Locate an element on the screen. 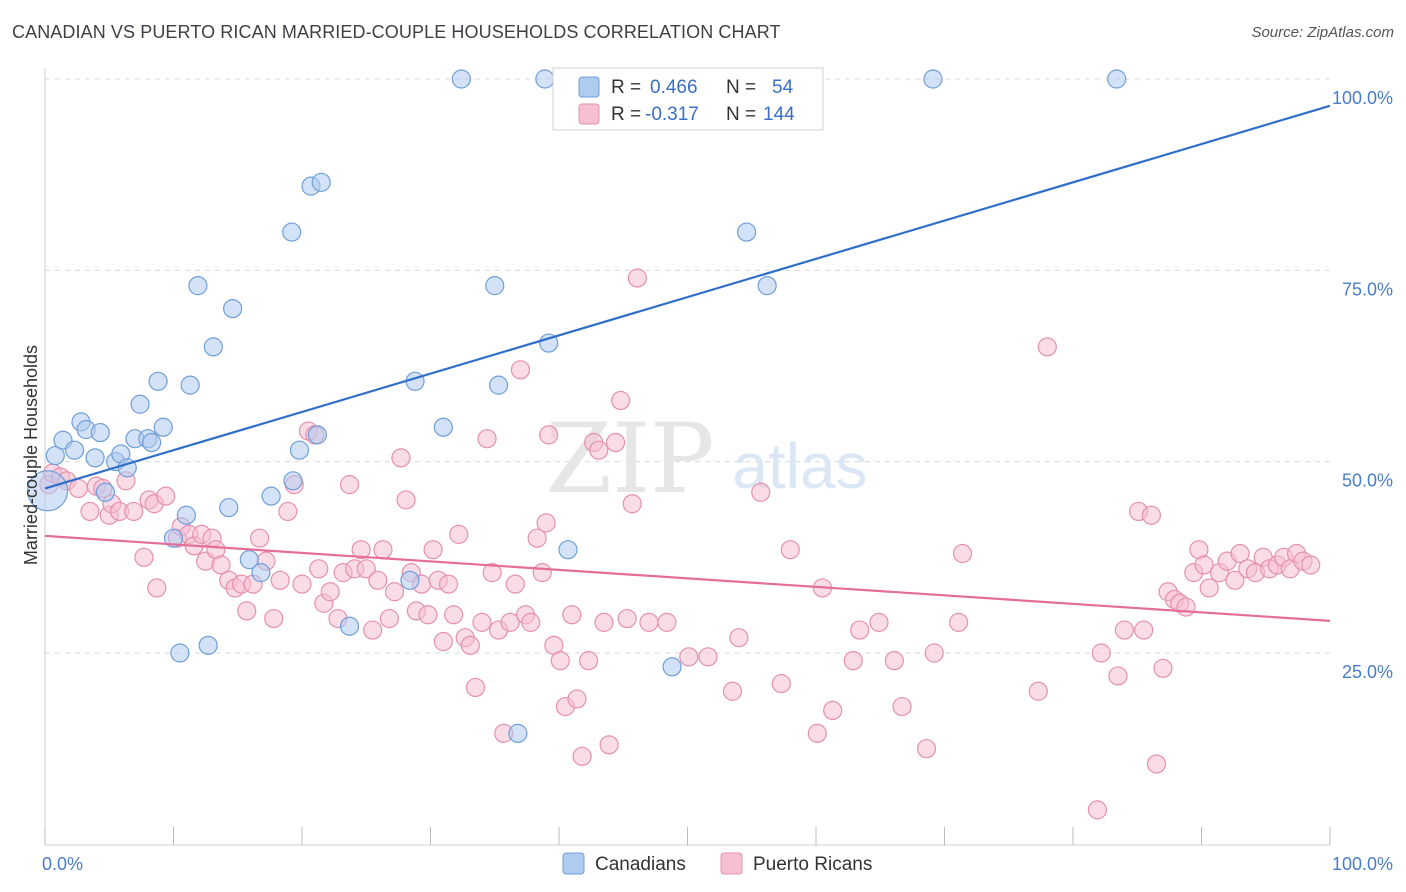 The image size is (1406, 892). bottom-legend-swatch-canadians is located at coordinates (573, 863).